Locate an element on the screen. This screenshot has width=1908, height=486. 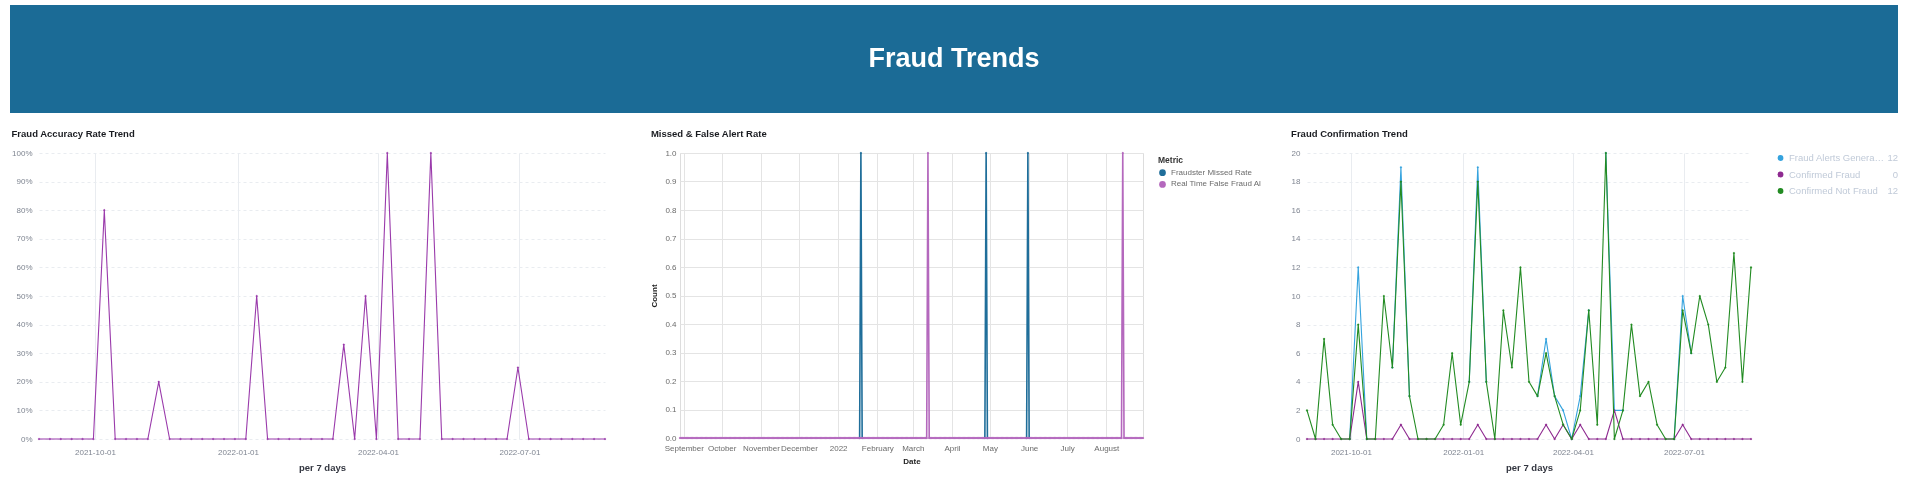
y-tick-label: 100% is located at coordinates (22, 153).